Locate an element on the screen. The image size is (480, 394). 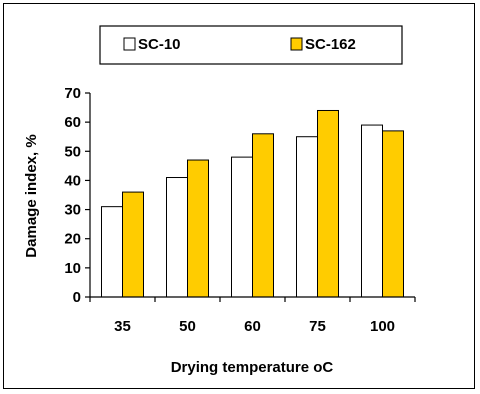
y-tick-label: 0 is located at coordinates (77, 297).